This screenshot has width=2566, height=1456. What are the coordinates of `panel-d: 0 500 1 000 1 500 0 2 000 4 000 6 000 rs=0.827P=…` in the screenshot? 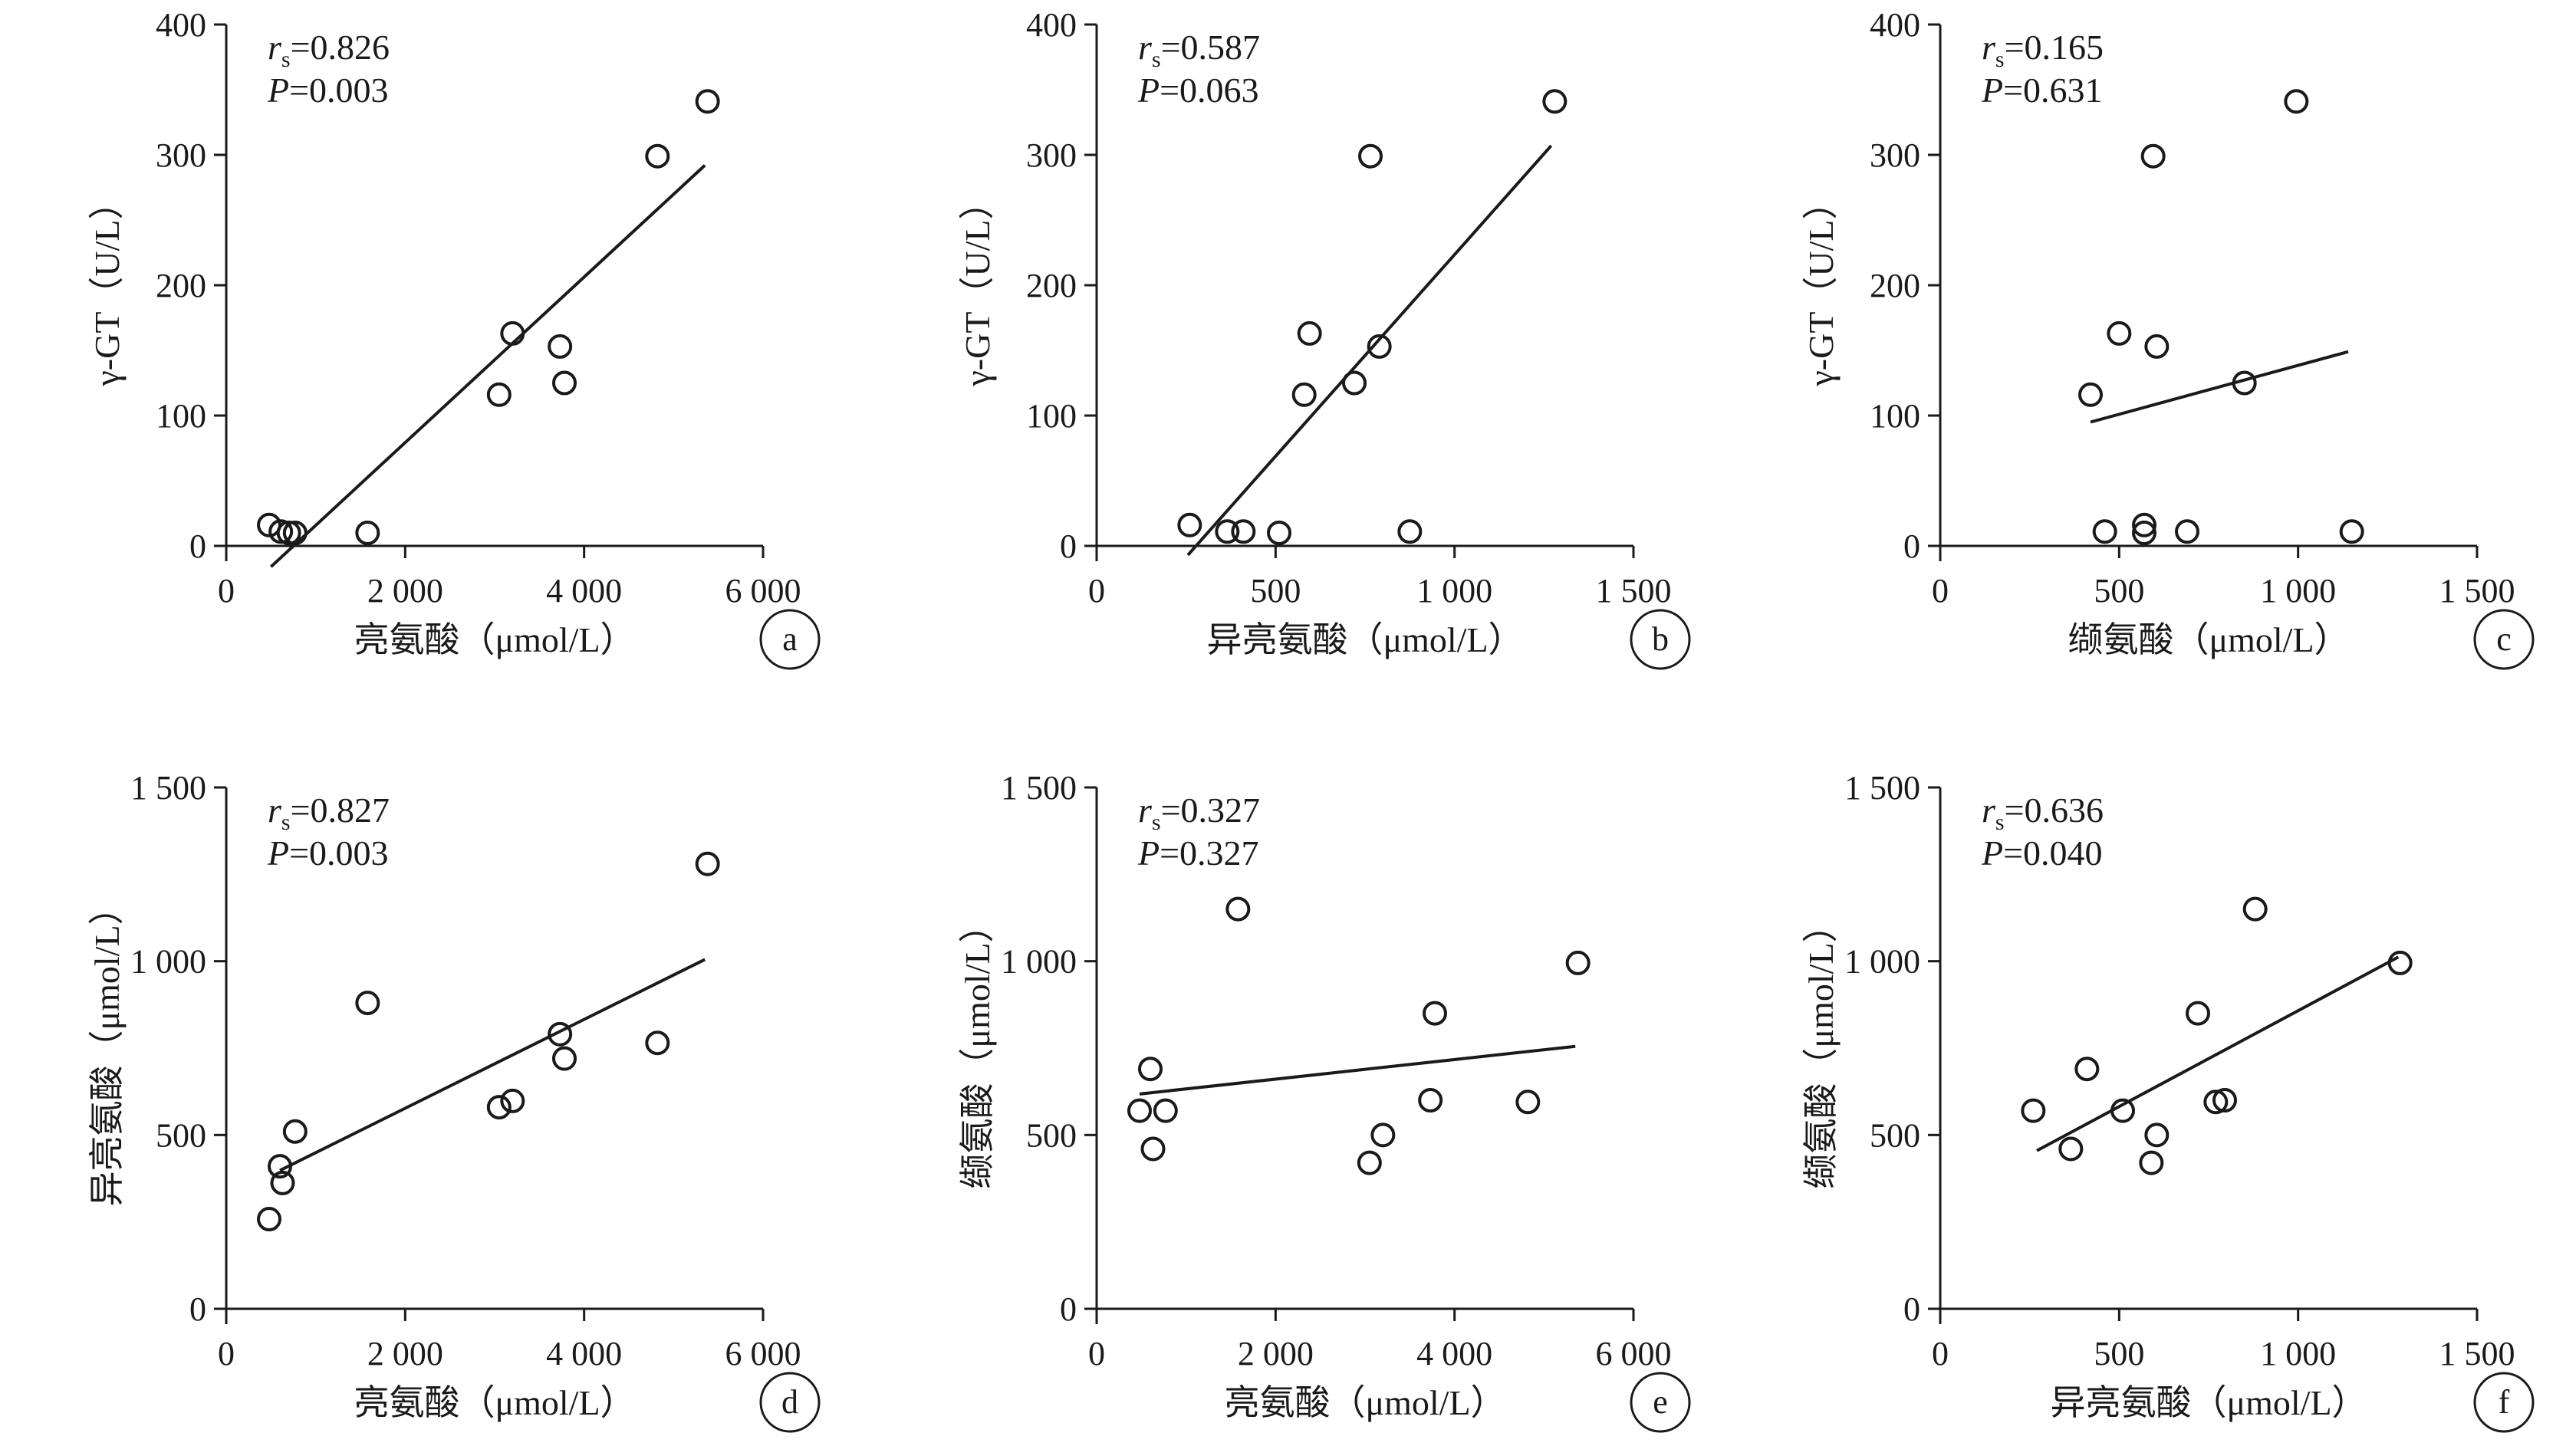 It's located at (454, 1101).